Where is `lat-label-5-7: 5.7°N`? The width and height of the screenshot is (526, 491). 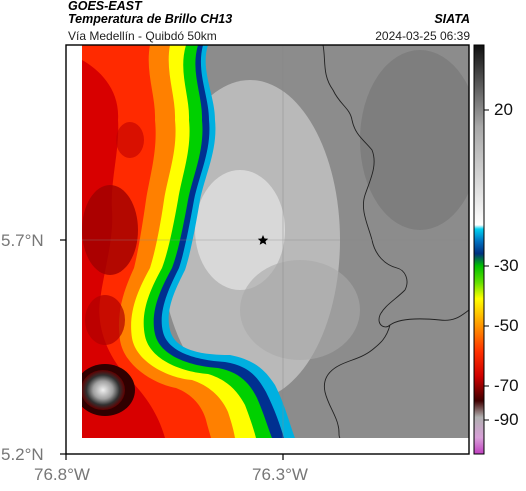 lat-label-5-7: 5.7°N is located at coordinates (22, 240).